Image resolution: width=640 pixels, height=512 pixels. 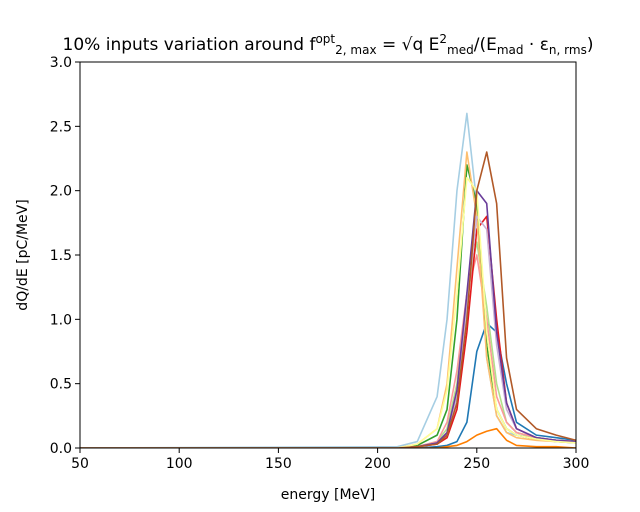 What do you see at coordinates (61, 192) in the screenshot?
I see `y-tick-label: 2.0` at bounding box center [61, 192].